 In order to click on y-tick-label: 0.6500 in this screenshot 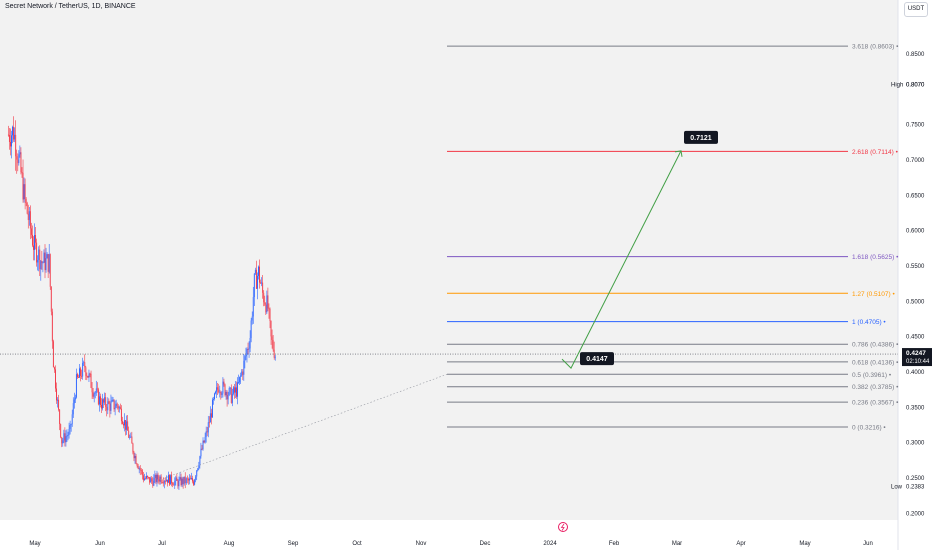, I will do `click(915, 196)`.